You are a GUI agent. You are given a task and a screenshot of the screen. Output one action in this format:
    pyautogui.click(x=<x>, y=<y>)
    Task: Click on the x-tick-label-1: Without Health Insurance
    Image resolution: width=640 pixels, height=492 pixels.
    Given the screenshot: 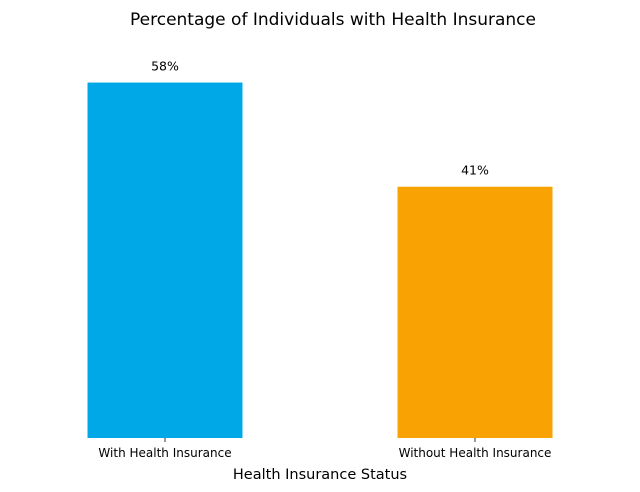 What is the action you would take?
    pyautogui.click(x=475, y=453)
    